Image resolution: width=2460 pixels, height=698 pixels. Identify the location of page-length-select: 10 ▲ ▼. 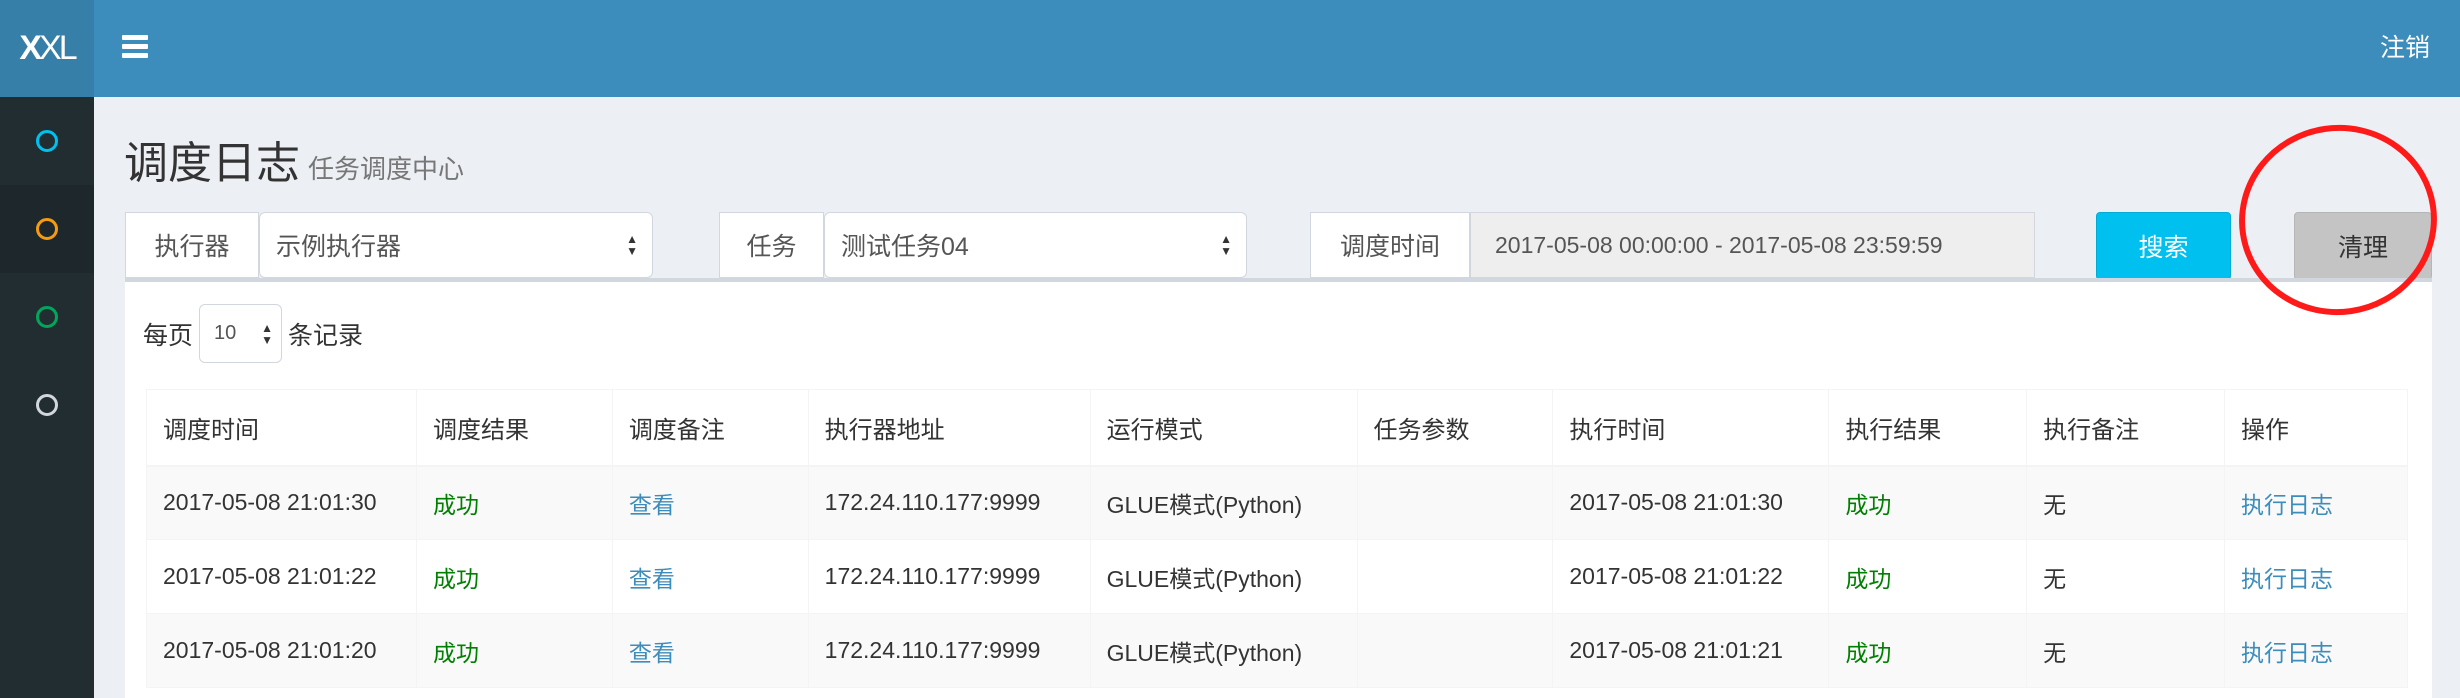
(241, 333).